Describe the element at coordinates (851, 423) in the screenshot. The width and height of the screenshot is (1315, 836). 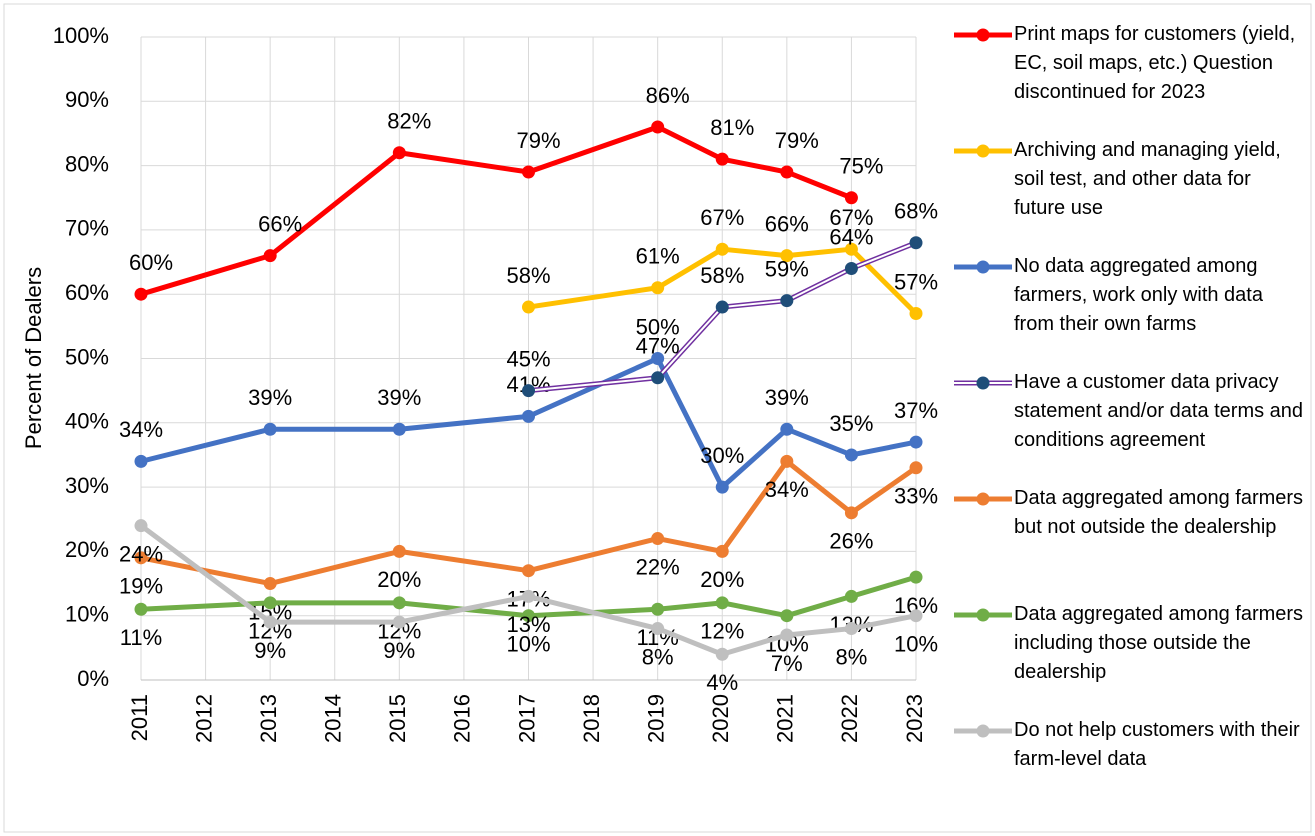
I see `data-label: 35%` at that location.